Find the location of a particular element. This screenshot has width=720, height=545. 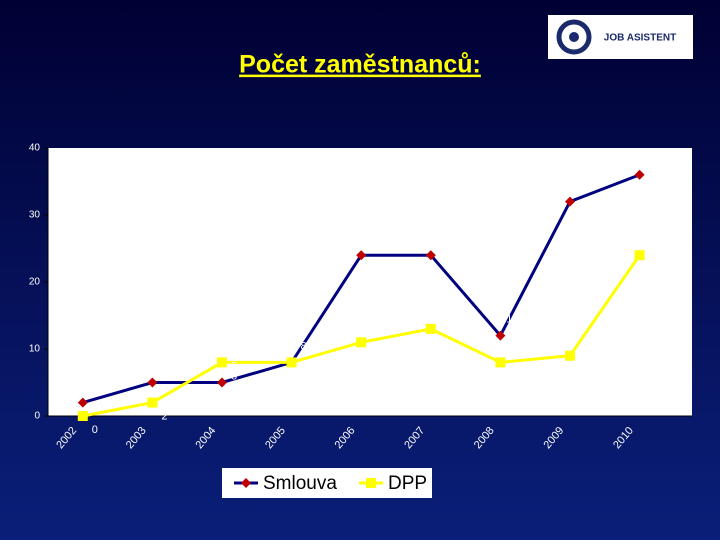

y-tick-label: 30 is located at coordinates (35, 215).